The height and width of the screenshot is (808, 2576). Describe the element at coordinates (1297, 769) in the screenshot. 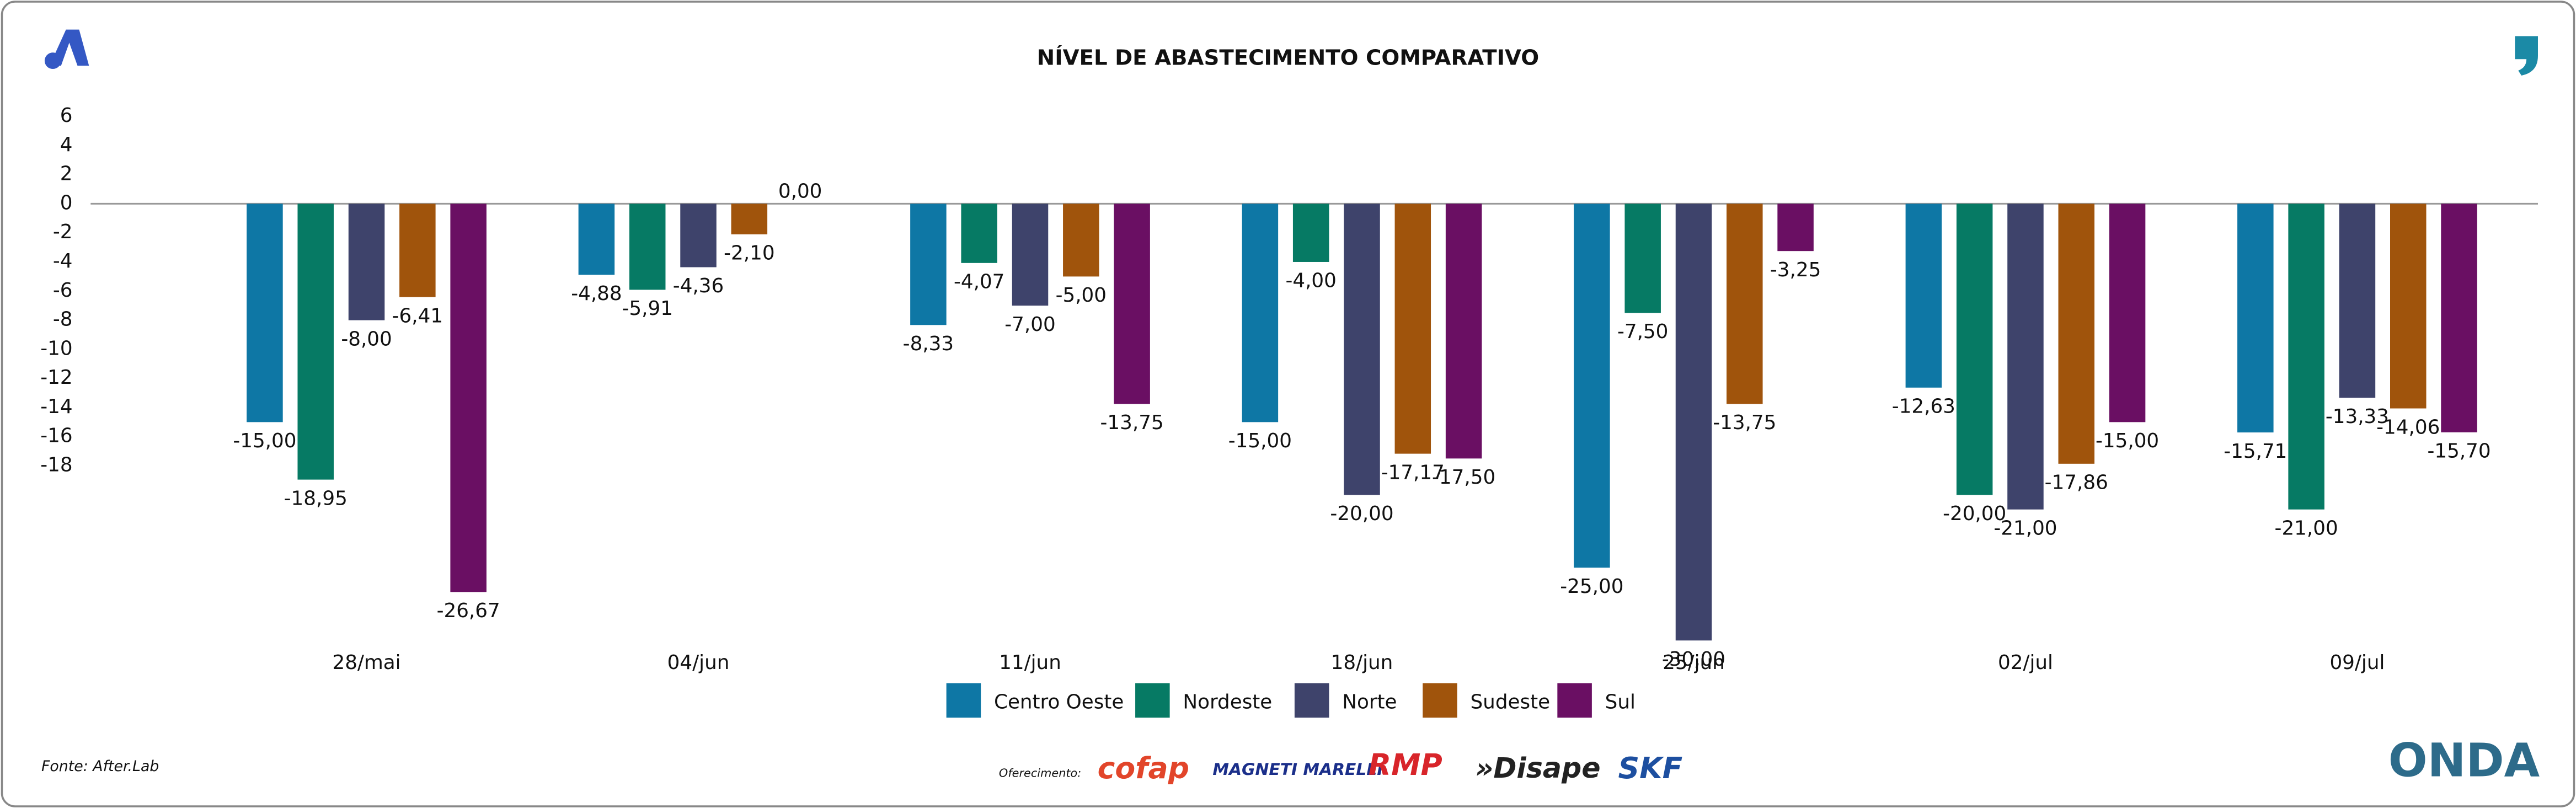

I see `sponsor-logo: MAGNETI MARELLI` at that location.